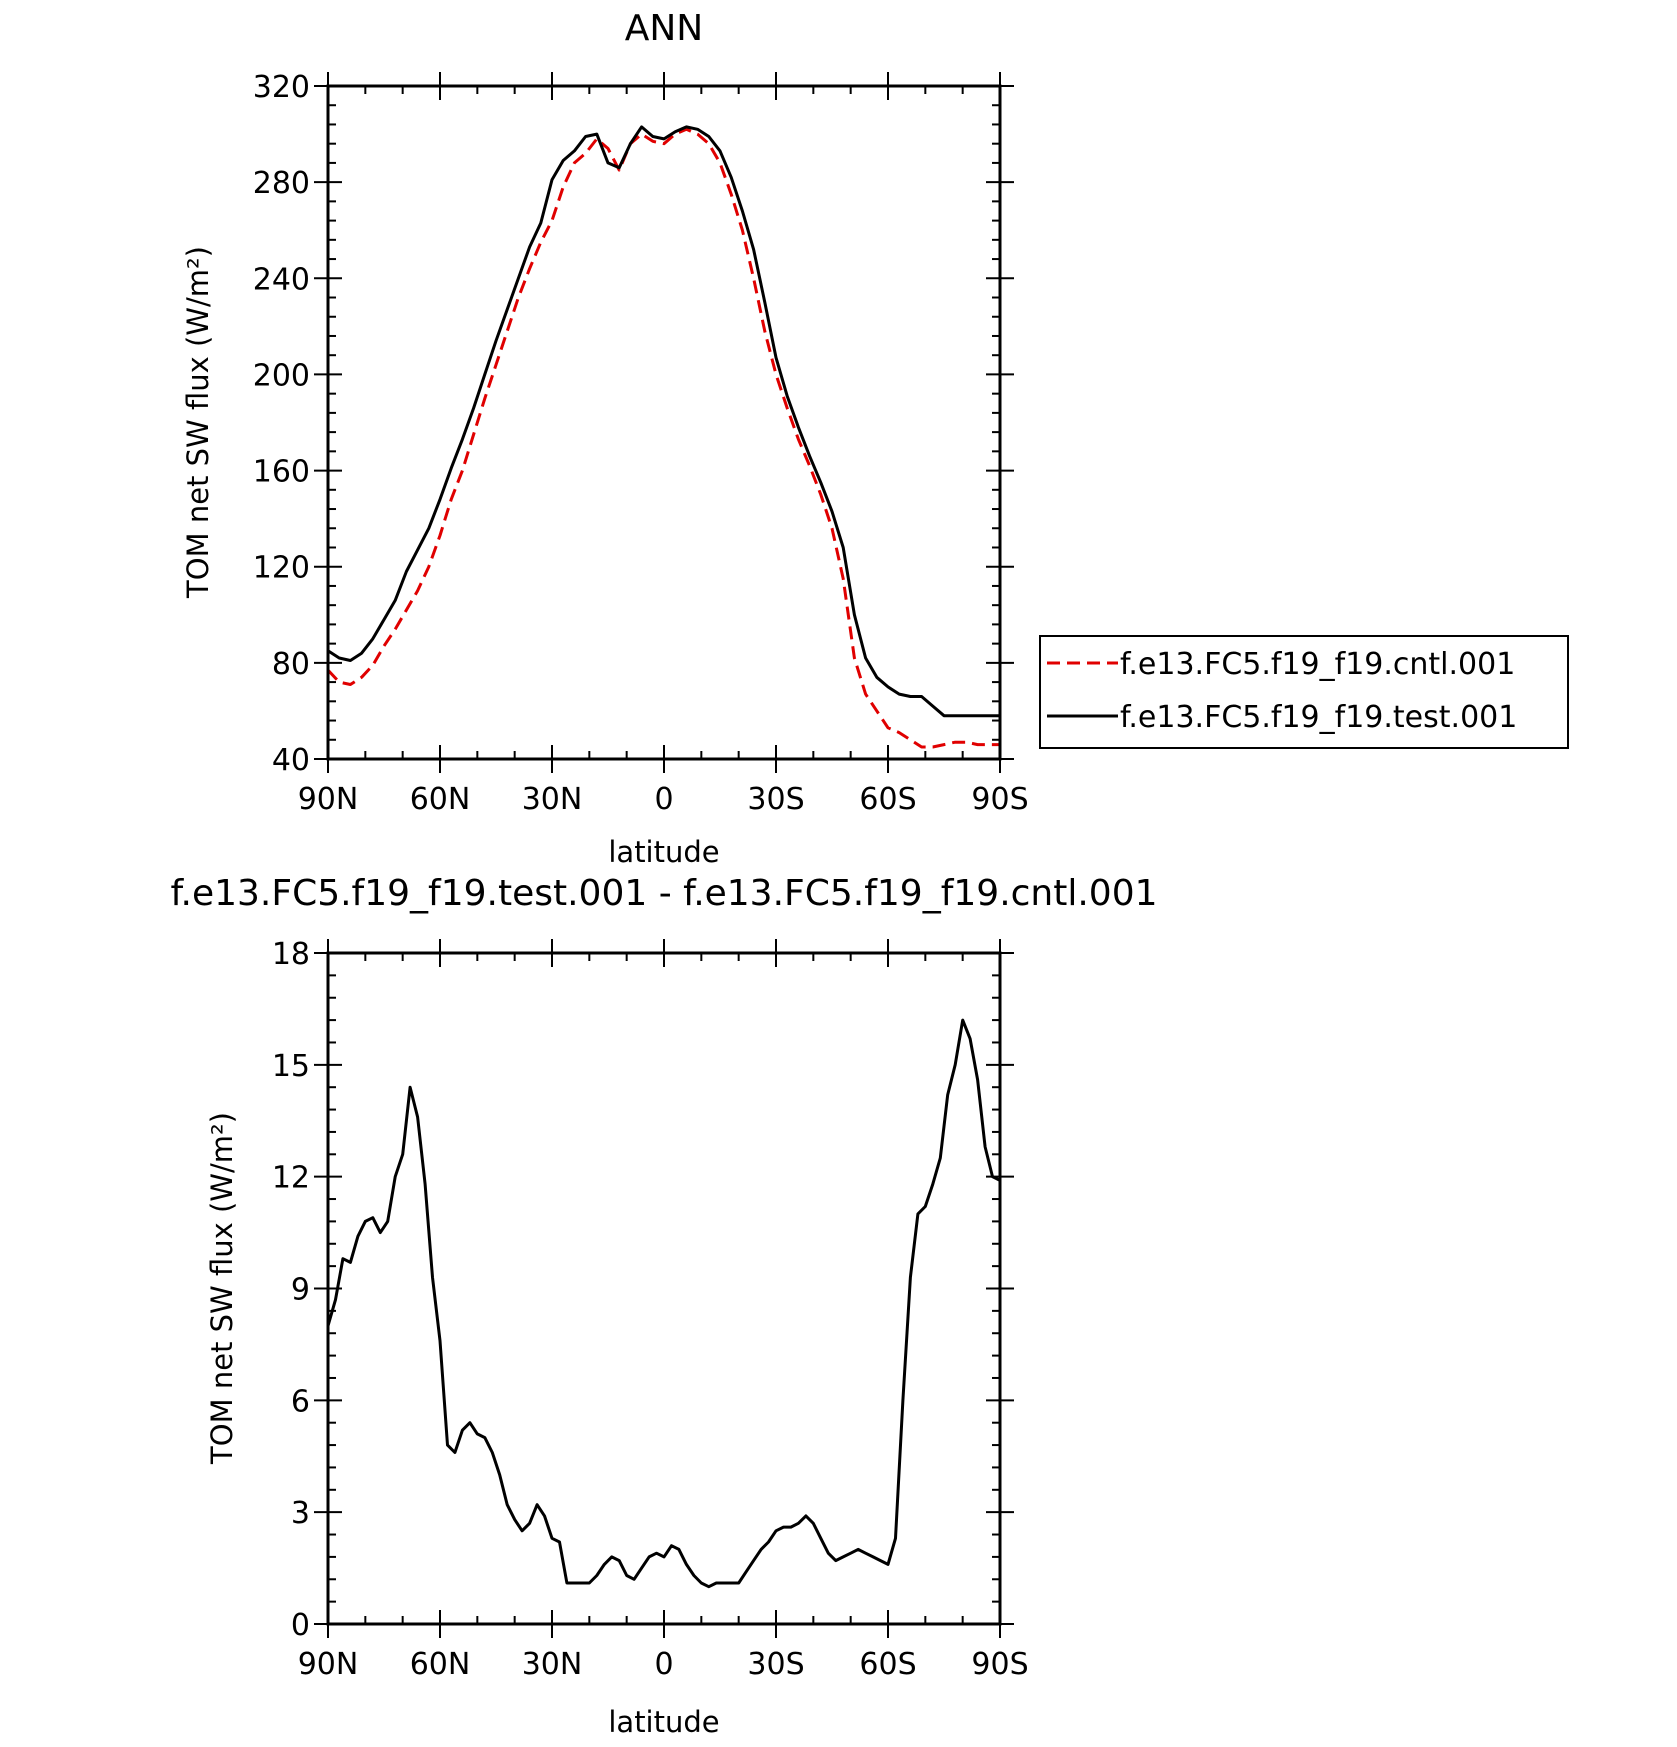  I want to click on y-tick-label: 9, so click(300, 1290).